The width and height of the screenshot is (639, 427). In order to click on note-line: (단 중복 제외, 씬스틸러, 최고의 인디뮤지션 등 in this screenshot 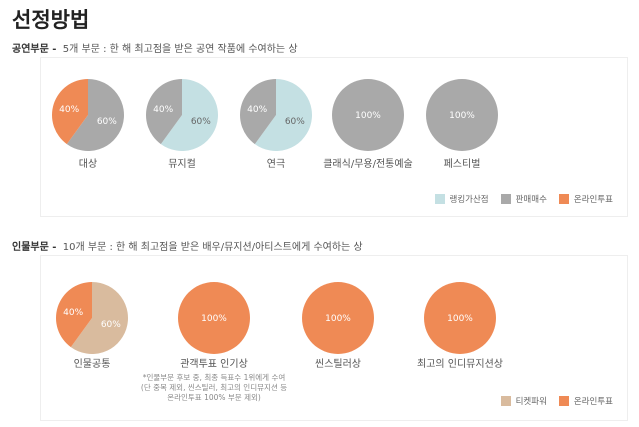, I will do `click(214, 387)`.